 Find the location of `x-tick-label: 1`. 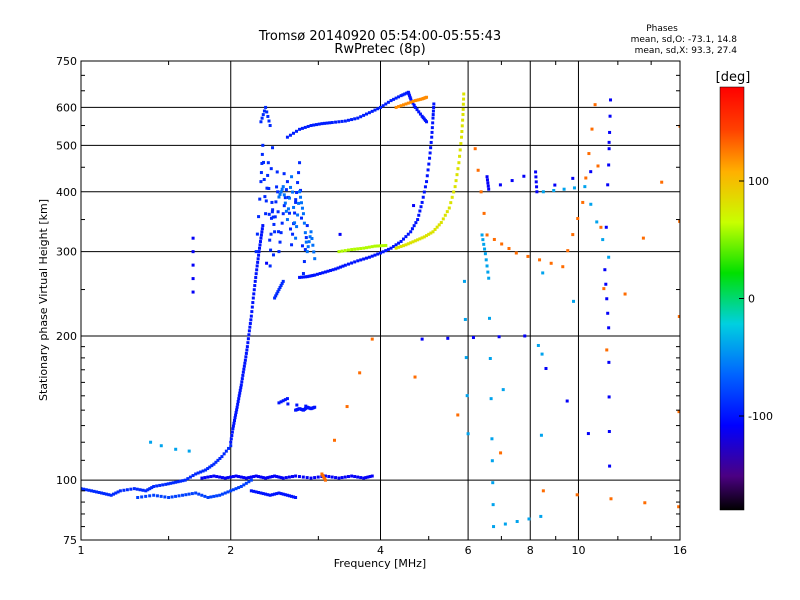

x-tick-label: 1 is located at coordinates (81, 550).